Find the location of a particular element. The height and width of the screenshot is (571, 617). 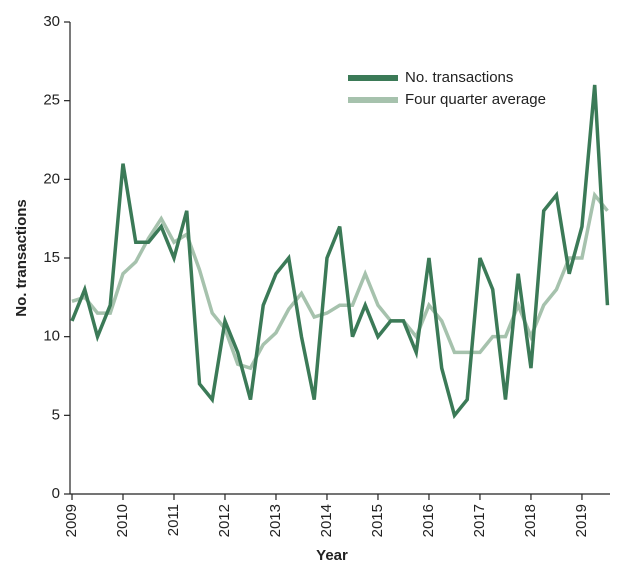

x-tick-label: 2019 is located at coordinates (581, 520).